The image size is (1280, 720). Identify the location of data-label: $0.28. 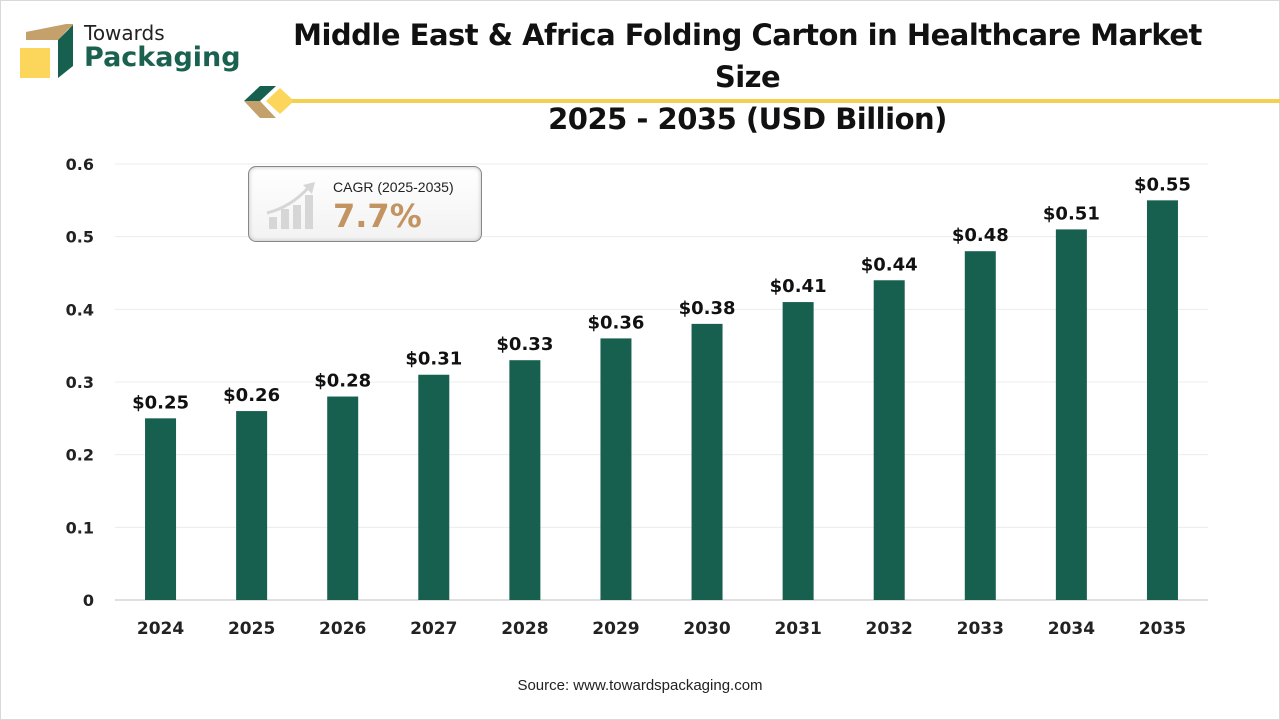
(342, 381).